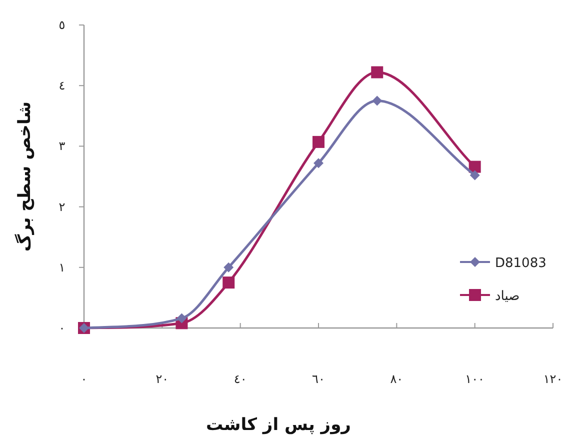 Image resolution: width=563 pixels, height=441 pixels. What do you see at coordinates (62, 25) in the screenshot?
I see `y-tick-label: ٥` at bounding box center [62, 25].